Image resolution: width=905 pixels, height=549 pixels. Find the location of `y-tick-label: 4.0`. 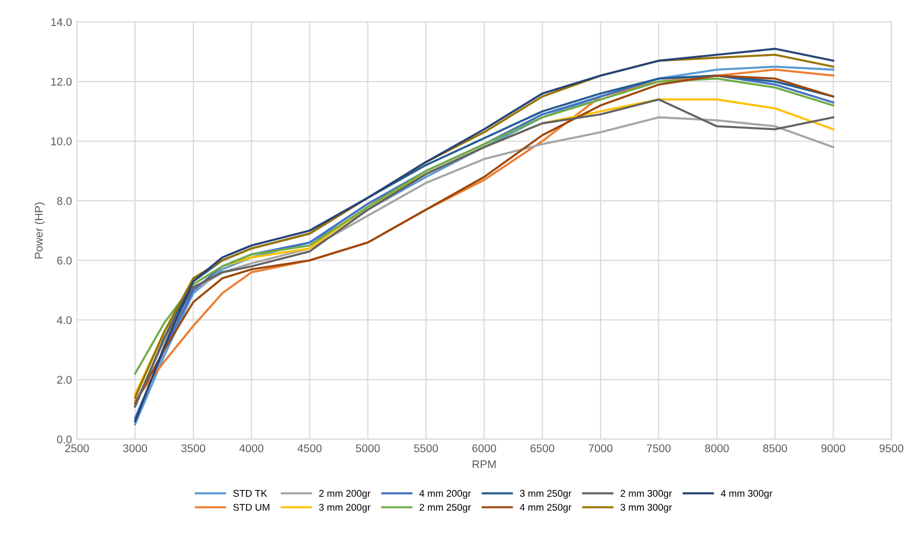

y-tick-label: 4.0 is located at coordinates (64, 320).